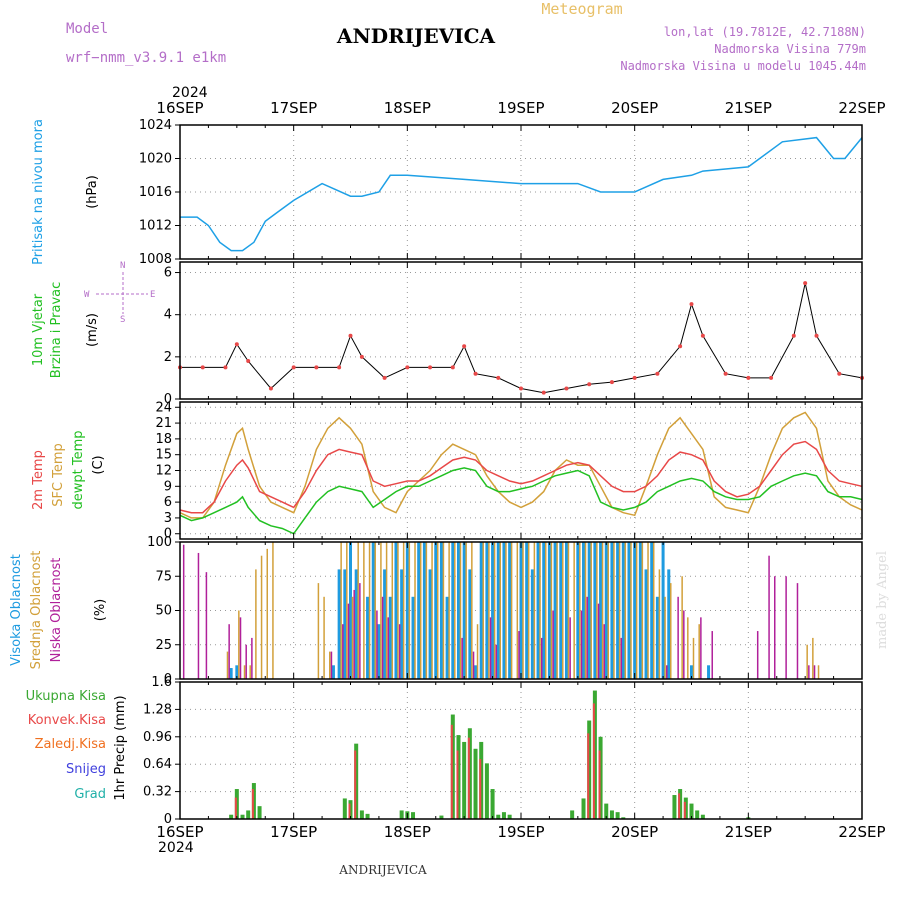 This screenshot has height=900, width=900. Describe the element at coordinates (748, 832) in the screenshot. I see `x-tick-label-bottom: 21SEP` at that location.